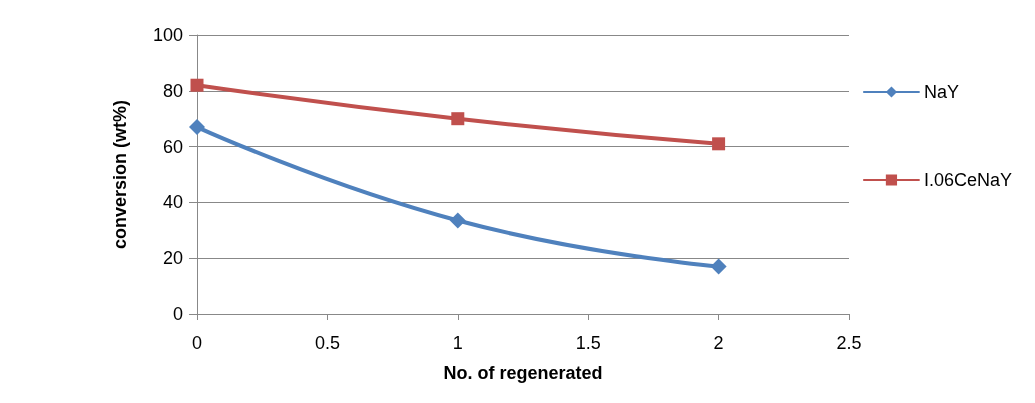 Image resolution: width=1035 pixels, height=403 pixels. What do you see at coordinates (172, 202) in the screenshot?
I see `y-tick-label: 40` at bounding box center [172, 202].